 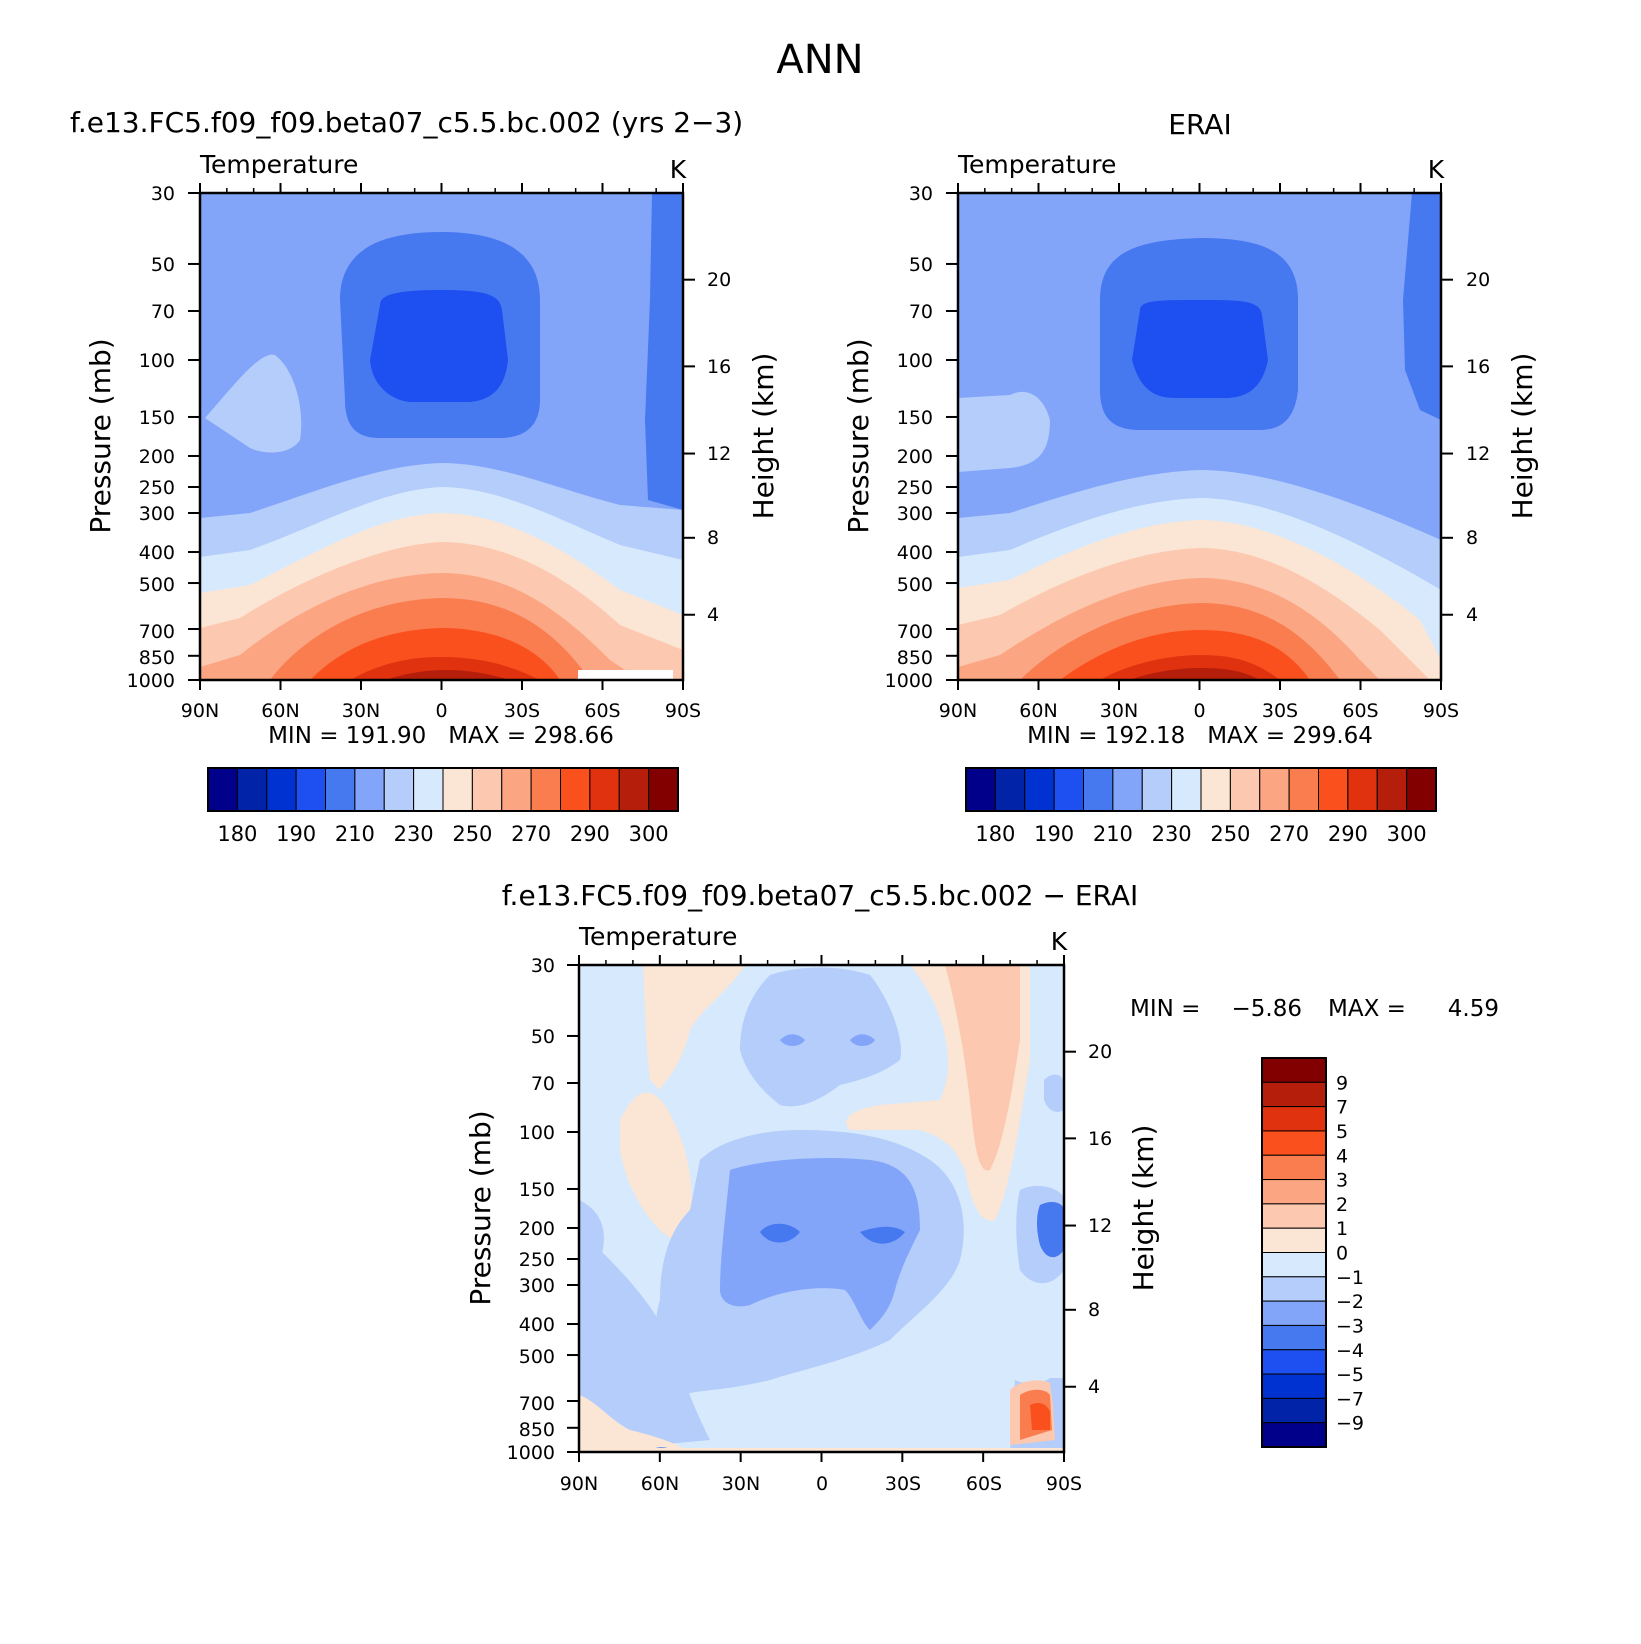 I want to click on panel-model-x-axis: 90N 60N 30N 0 30S 60S 90S, so click(x=441, y=711).